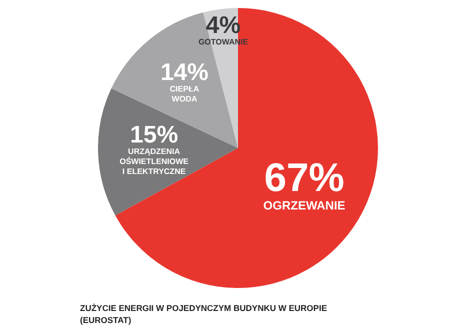 Image resolution: width=450 pixels, height=335 pixels. I want to click on slice-label: CIEPŁA WODA, so click(185, 94).